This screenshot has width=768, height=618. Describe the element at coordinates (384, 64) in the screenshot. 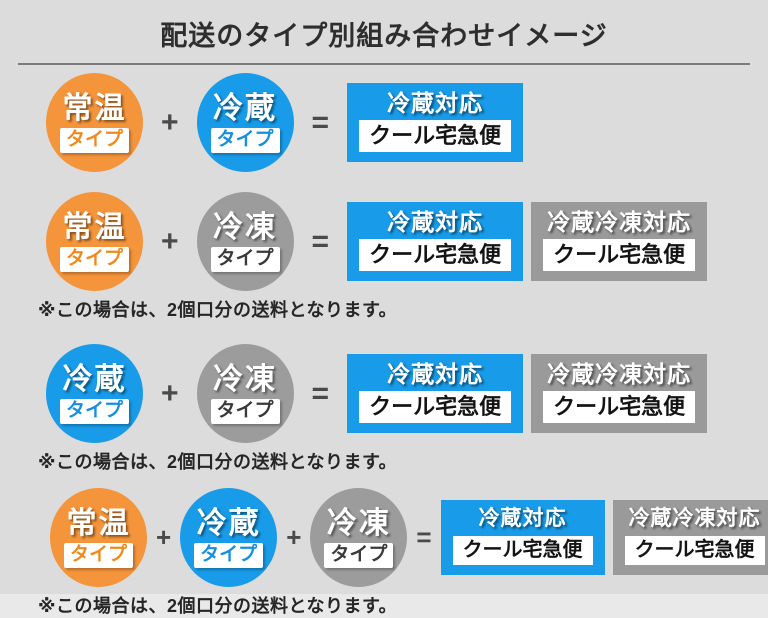

I see `title-divider` at that location.